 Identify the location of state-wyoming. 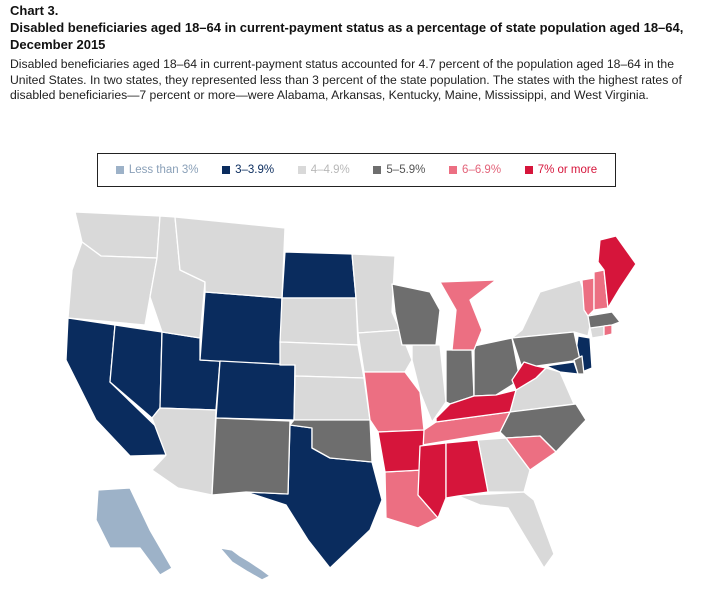
(241, 328).